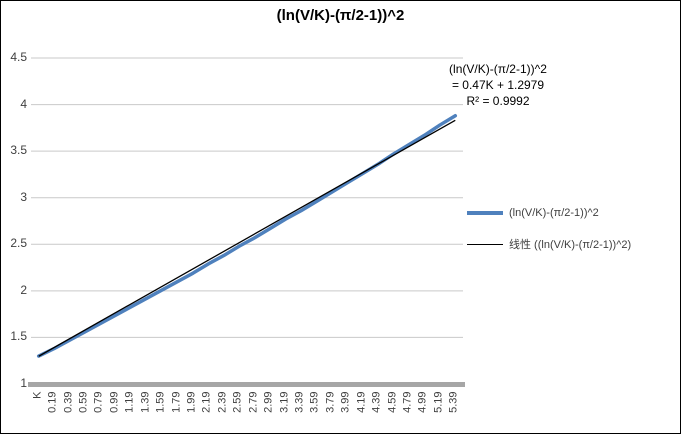  I want to click on x-axis-tick-label: 1.99, so click(191, 402).